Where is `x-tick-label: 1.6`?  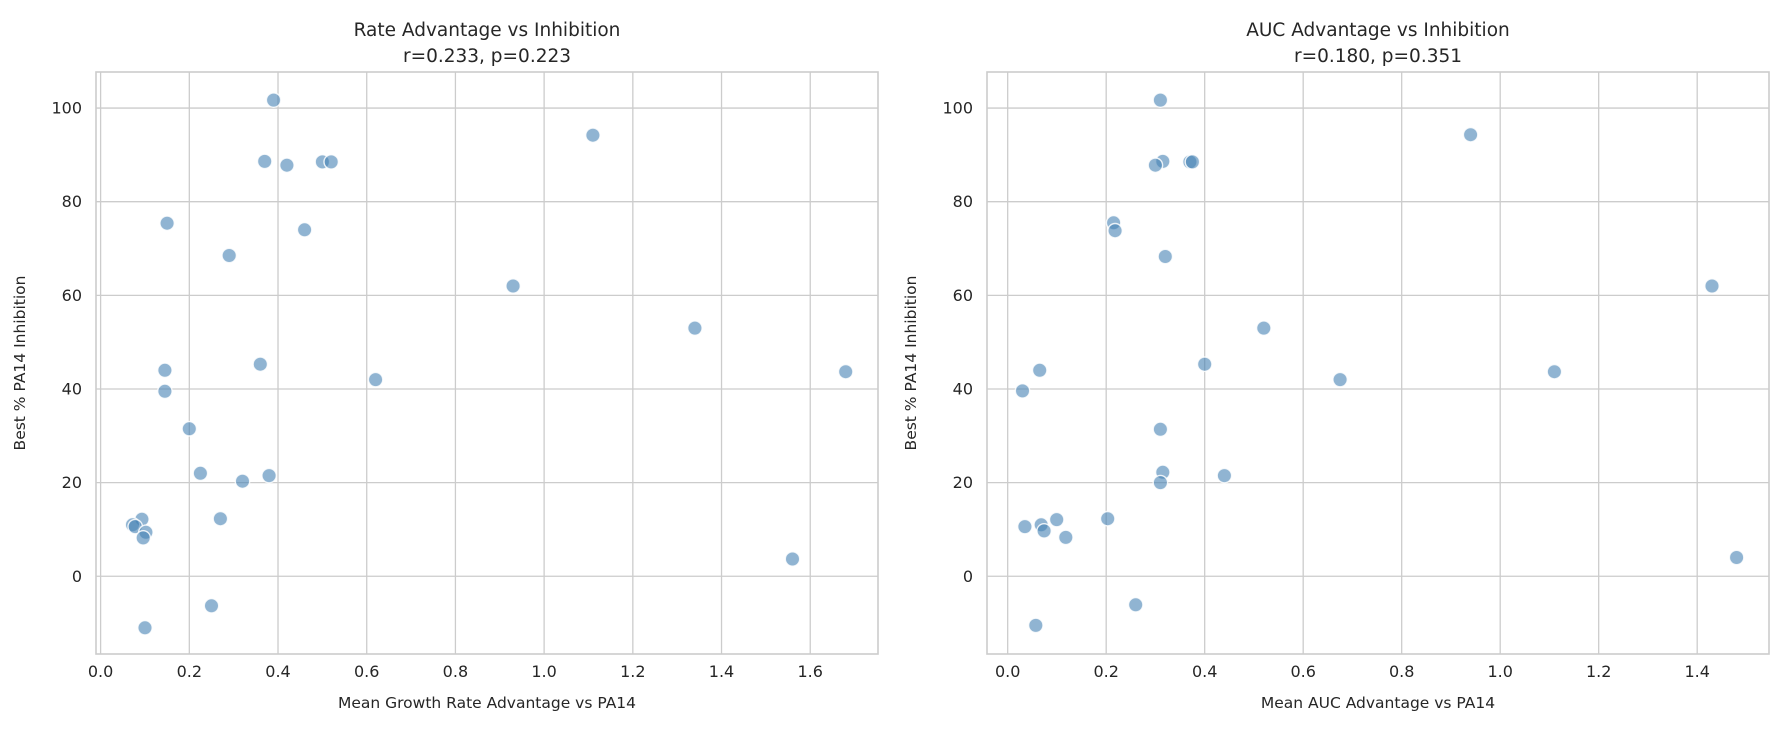 x-tick-label: 1.6 is located at coordinates (809, 671).